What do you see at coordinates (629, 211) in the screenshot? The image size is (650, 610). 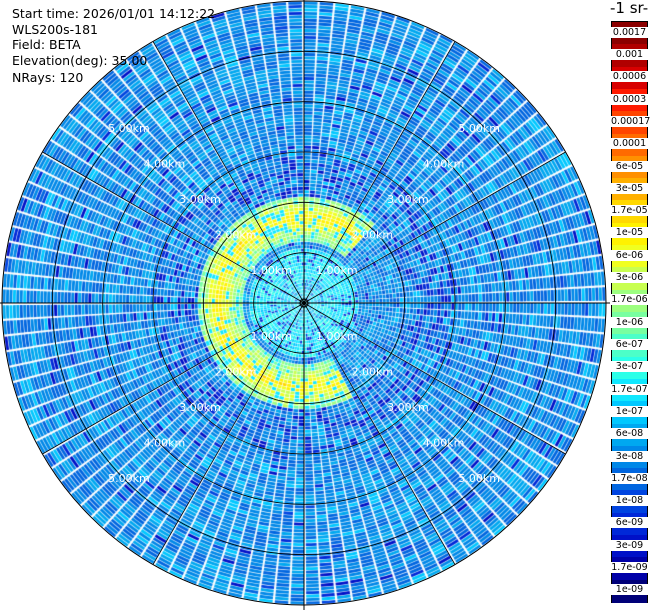 I see `colorbar-tick-label: 1.7e-05` at bounding box center [629, 211].